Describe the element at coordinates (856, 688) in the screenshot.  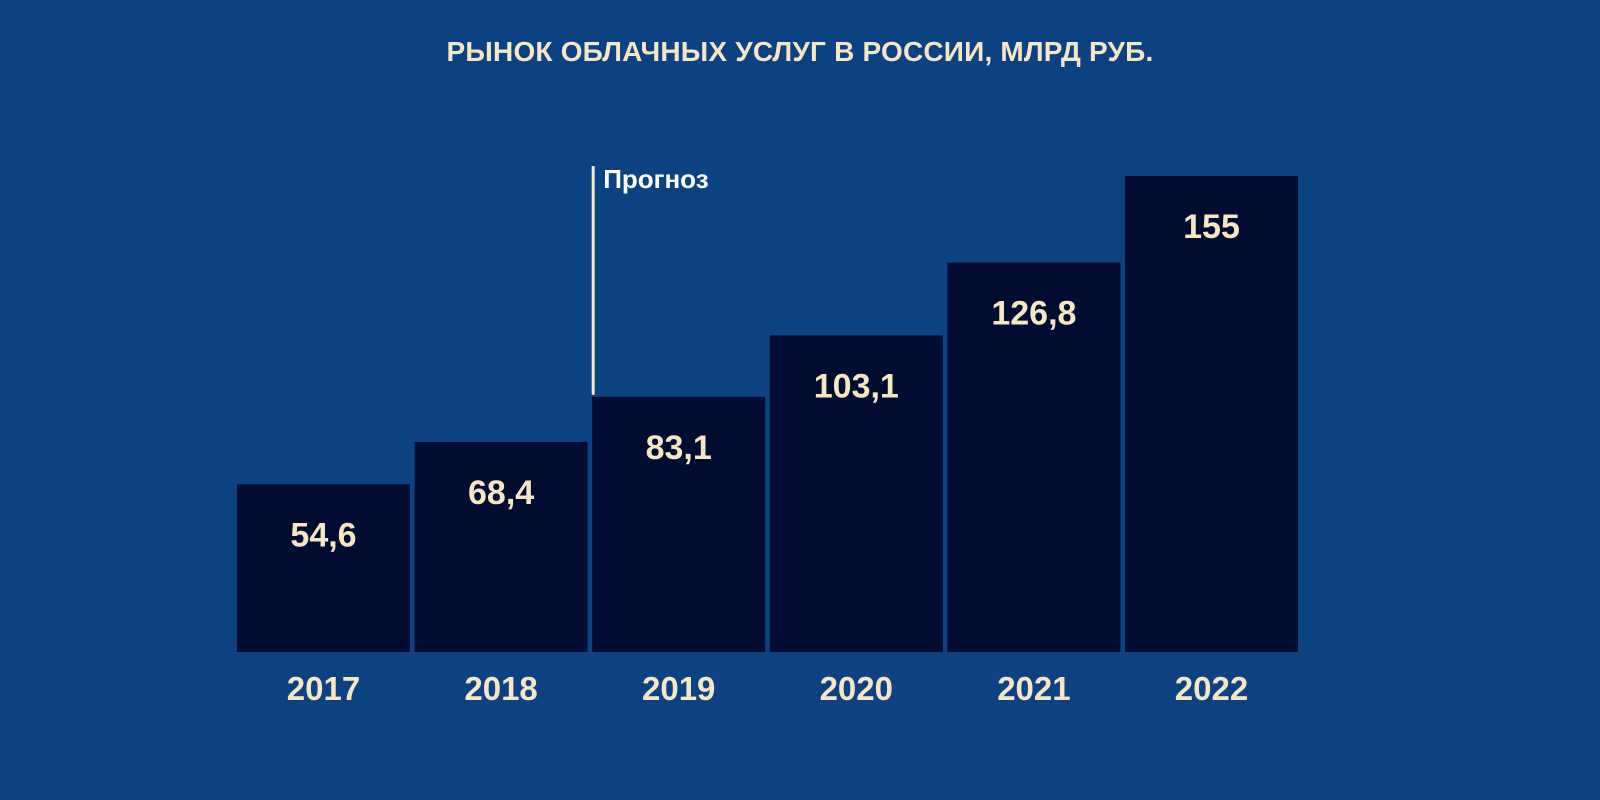
I see `x-tick-label-2020: 2020` at that location.